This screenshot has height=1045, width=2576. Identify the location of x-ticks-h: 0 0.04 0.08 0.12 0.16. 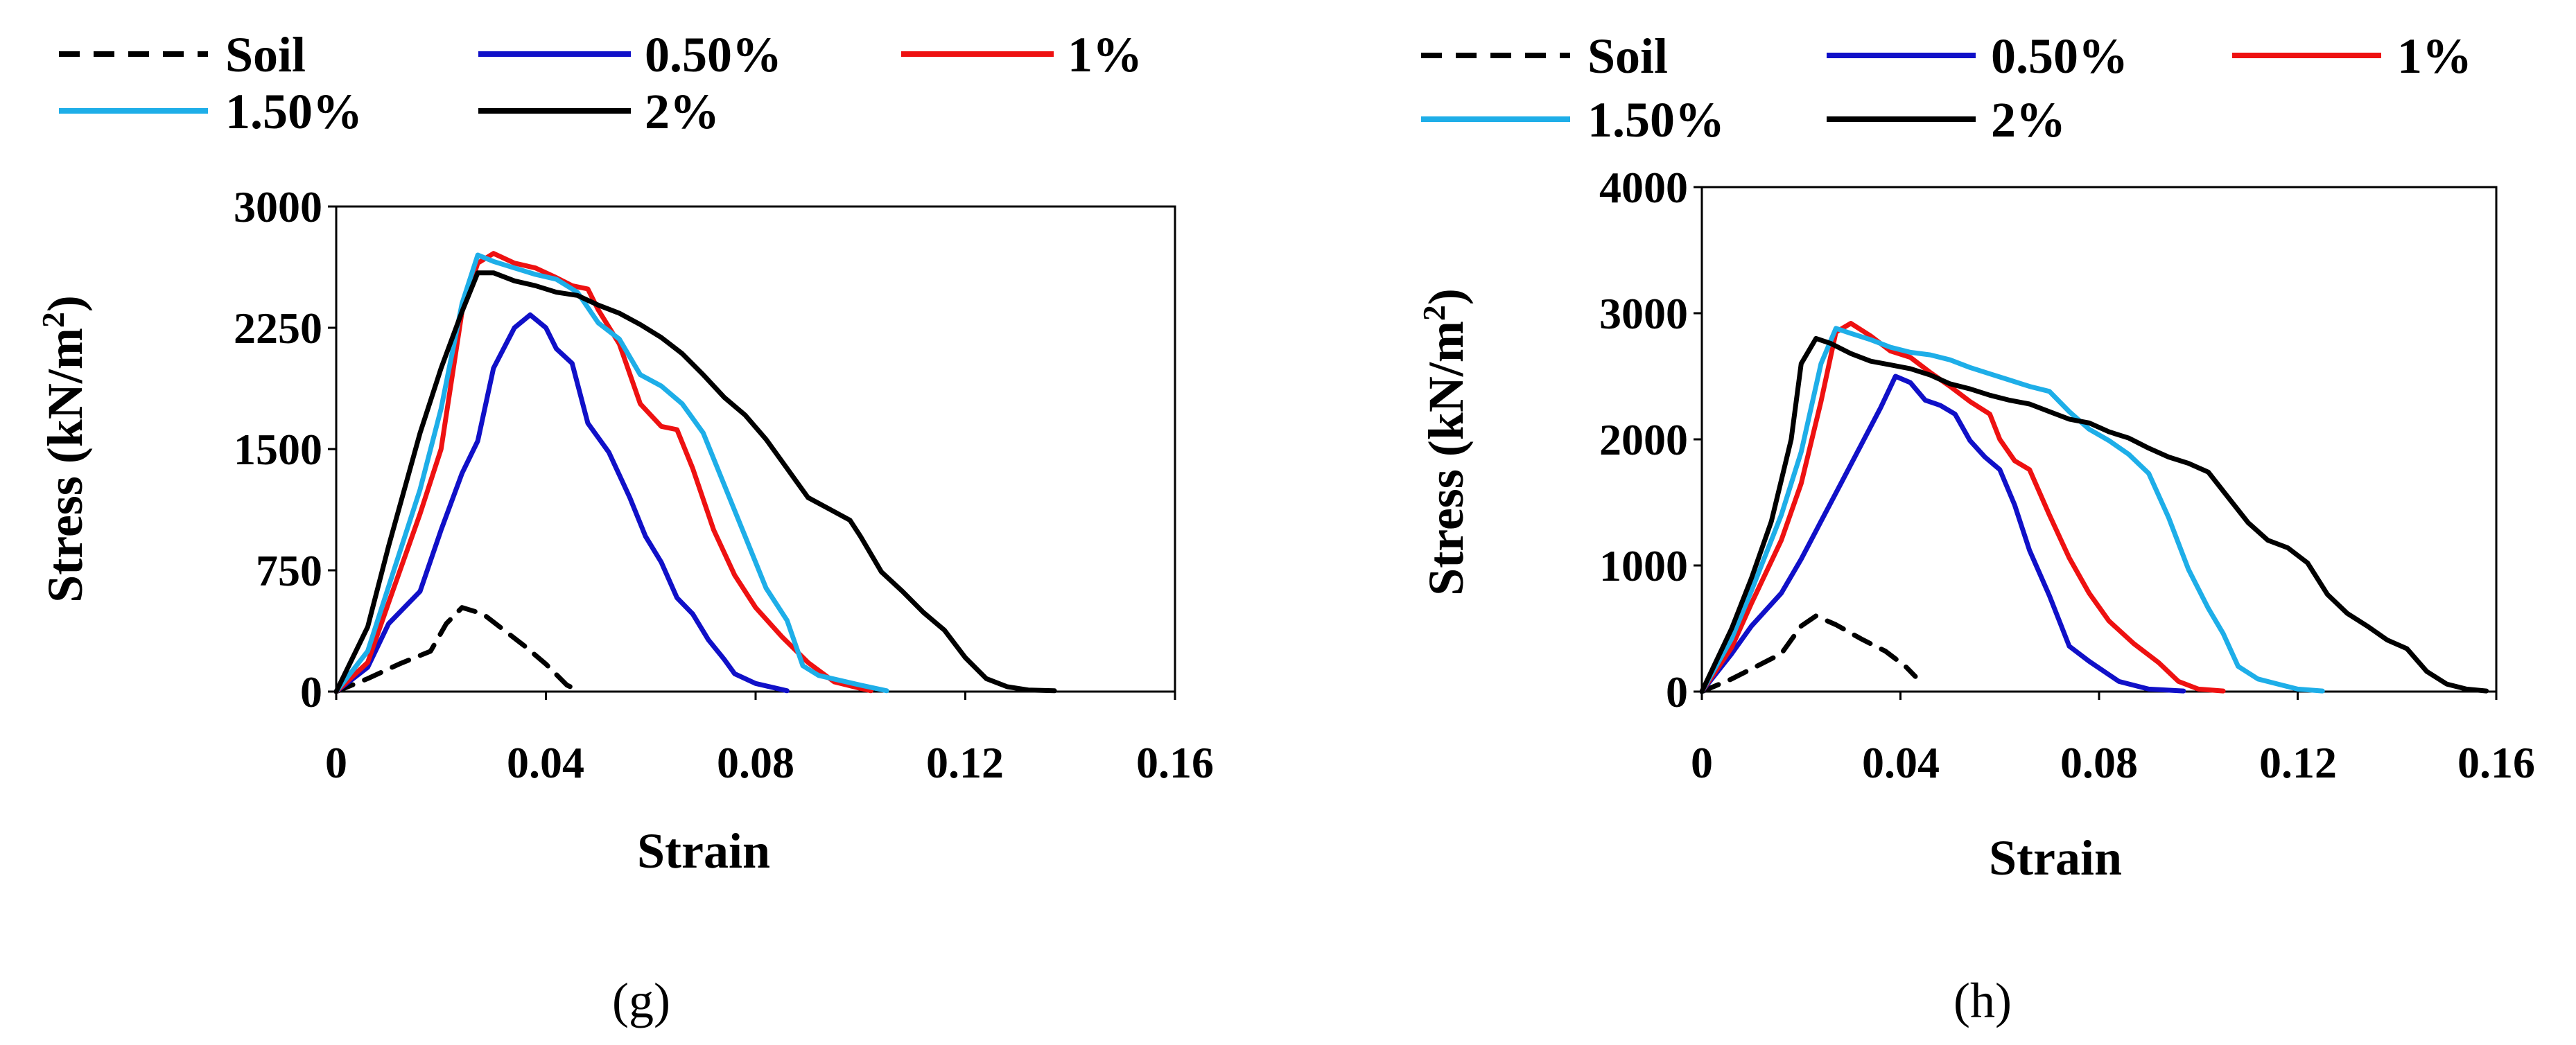
(2113, 763).